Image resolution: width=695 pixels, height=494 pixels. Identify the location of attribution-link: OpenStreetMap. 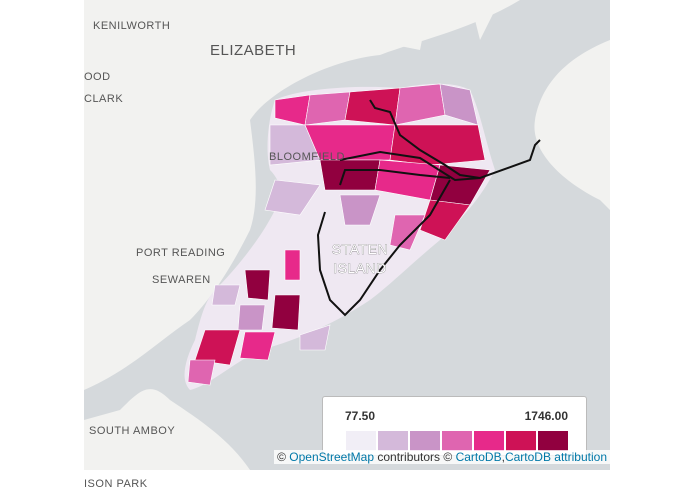
(332, 457).